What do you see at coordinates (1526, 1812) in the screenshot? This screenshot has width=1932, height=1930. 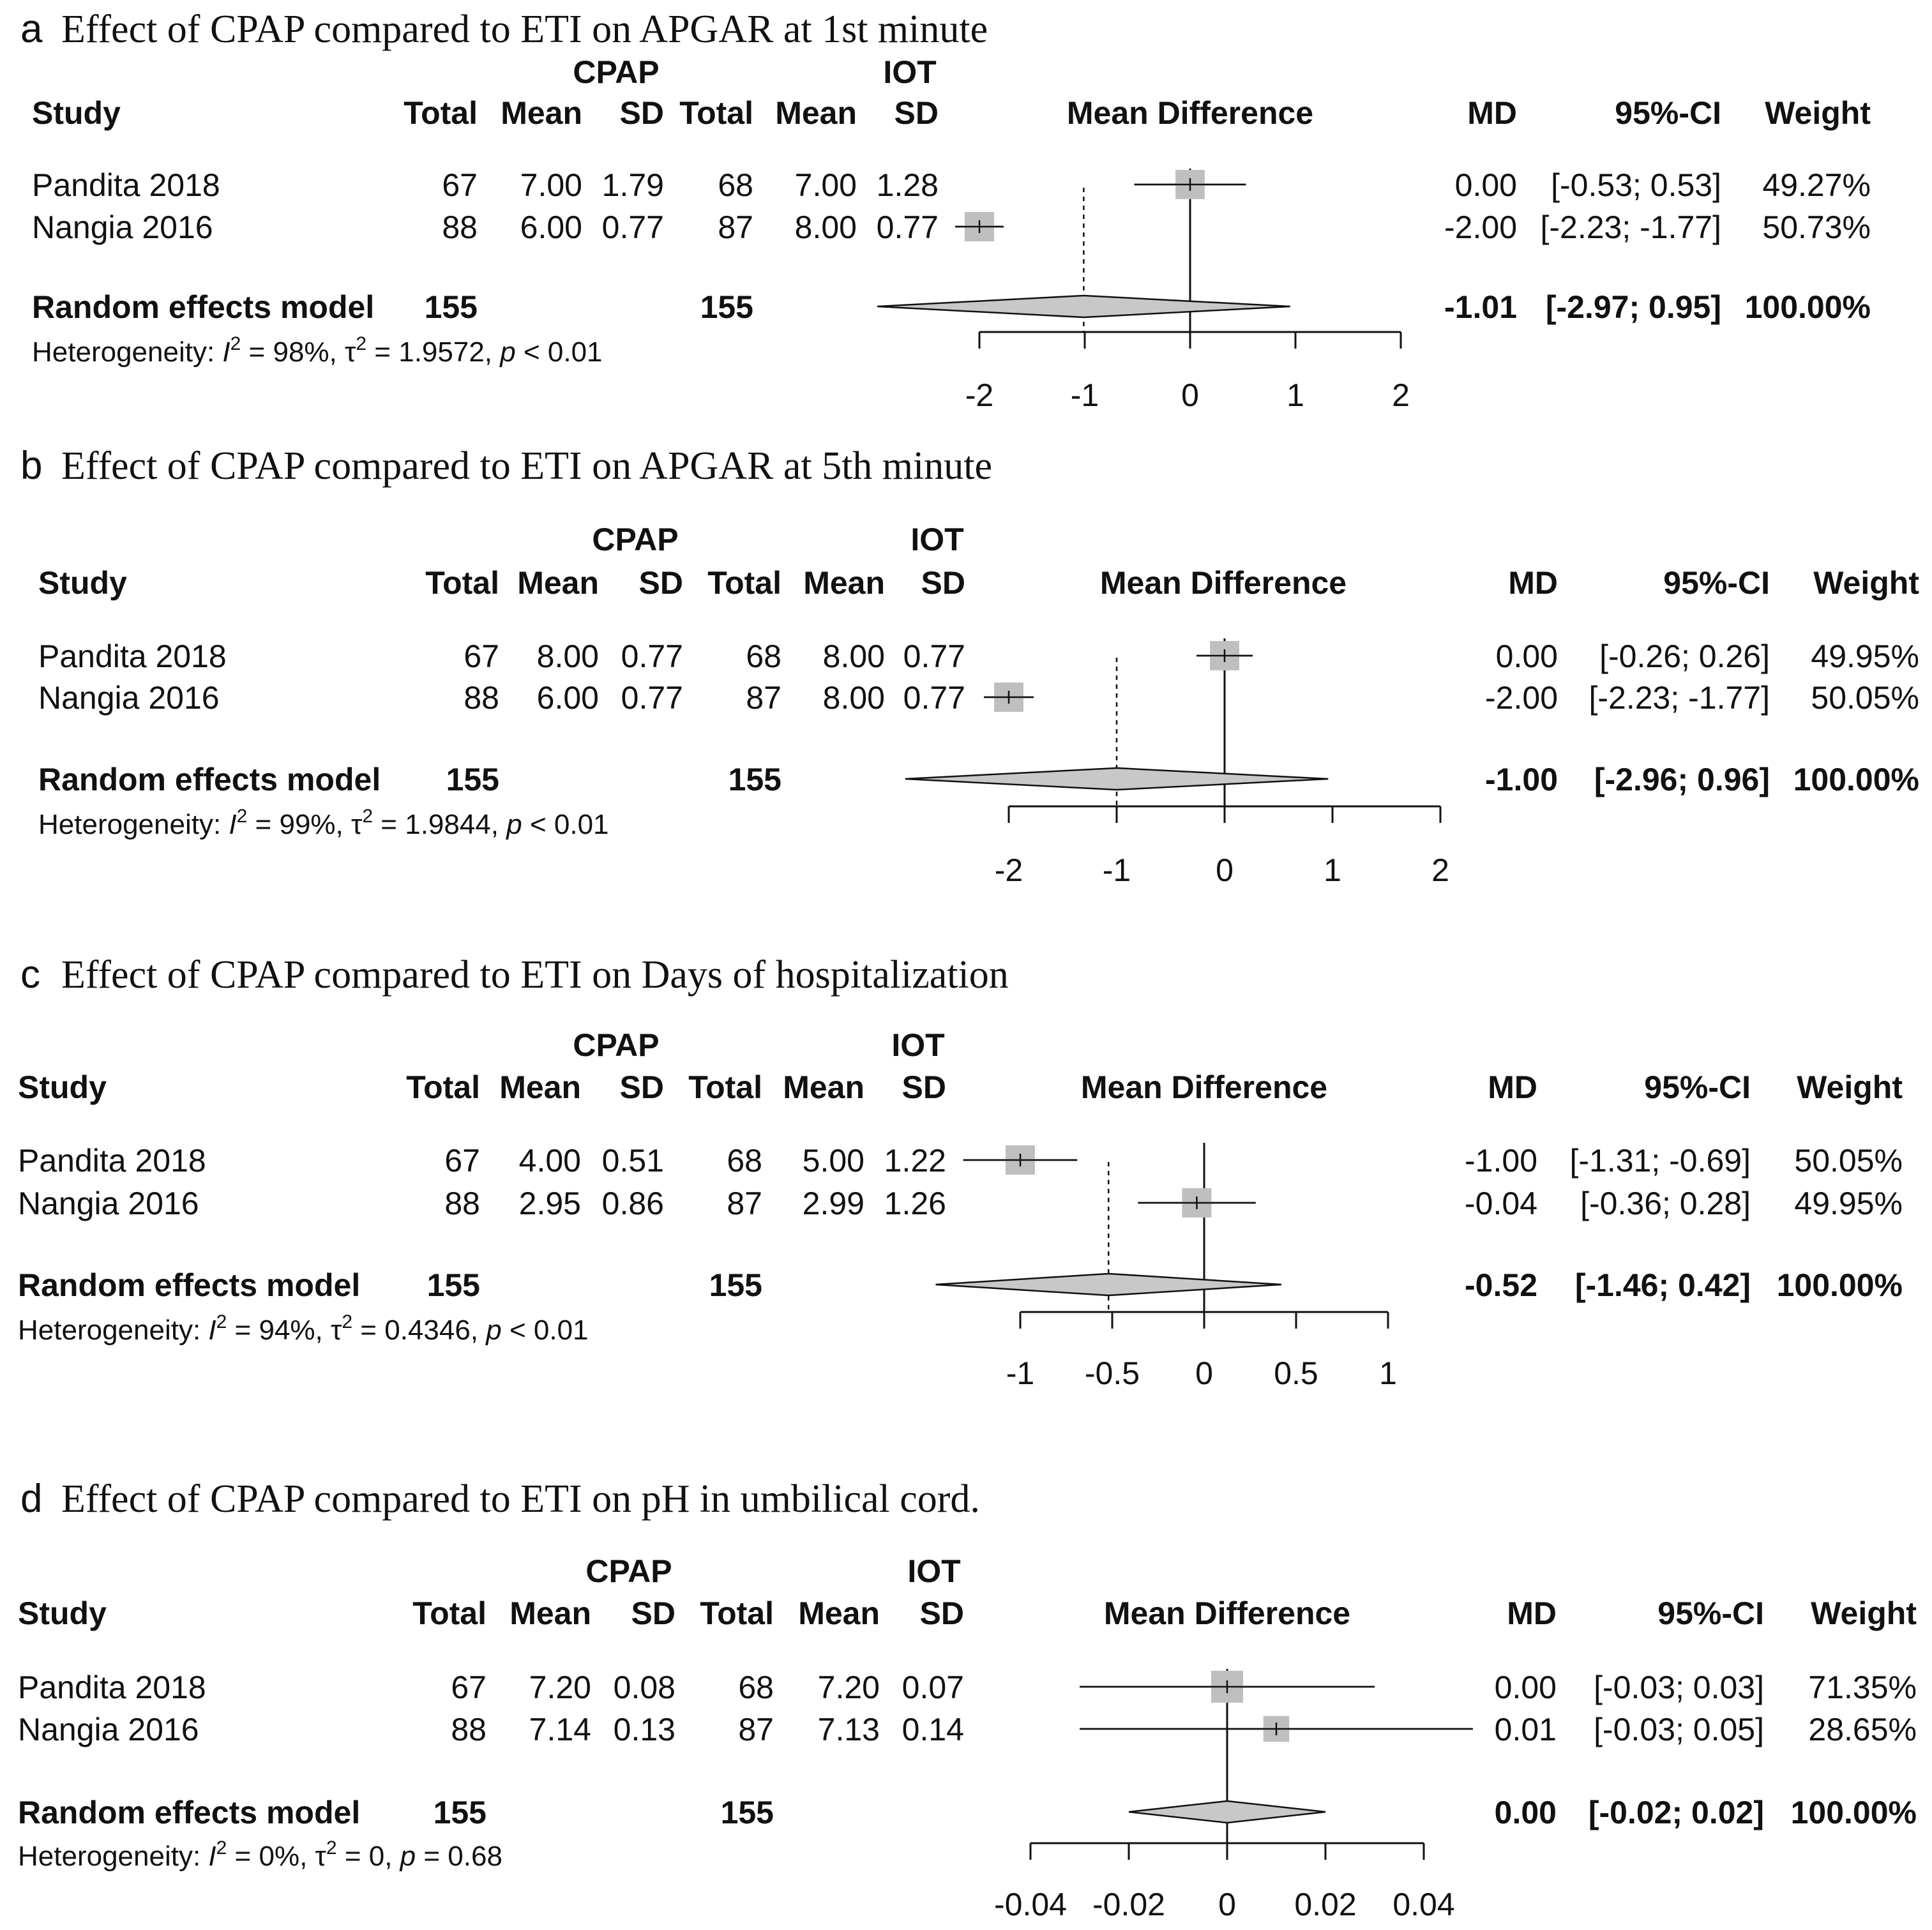 I see `pooled-md-value: 0.00` at bounding box center [1526, 1812].